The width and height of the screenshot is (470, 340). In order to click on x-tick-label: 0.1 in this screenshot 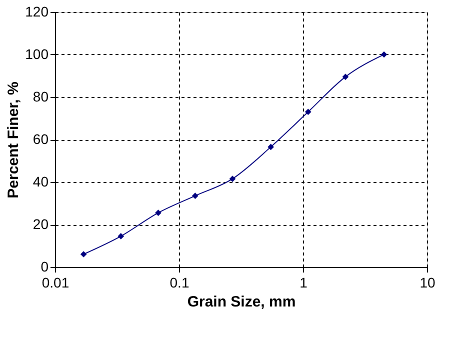, I will do `click(180, 282)`.